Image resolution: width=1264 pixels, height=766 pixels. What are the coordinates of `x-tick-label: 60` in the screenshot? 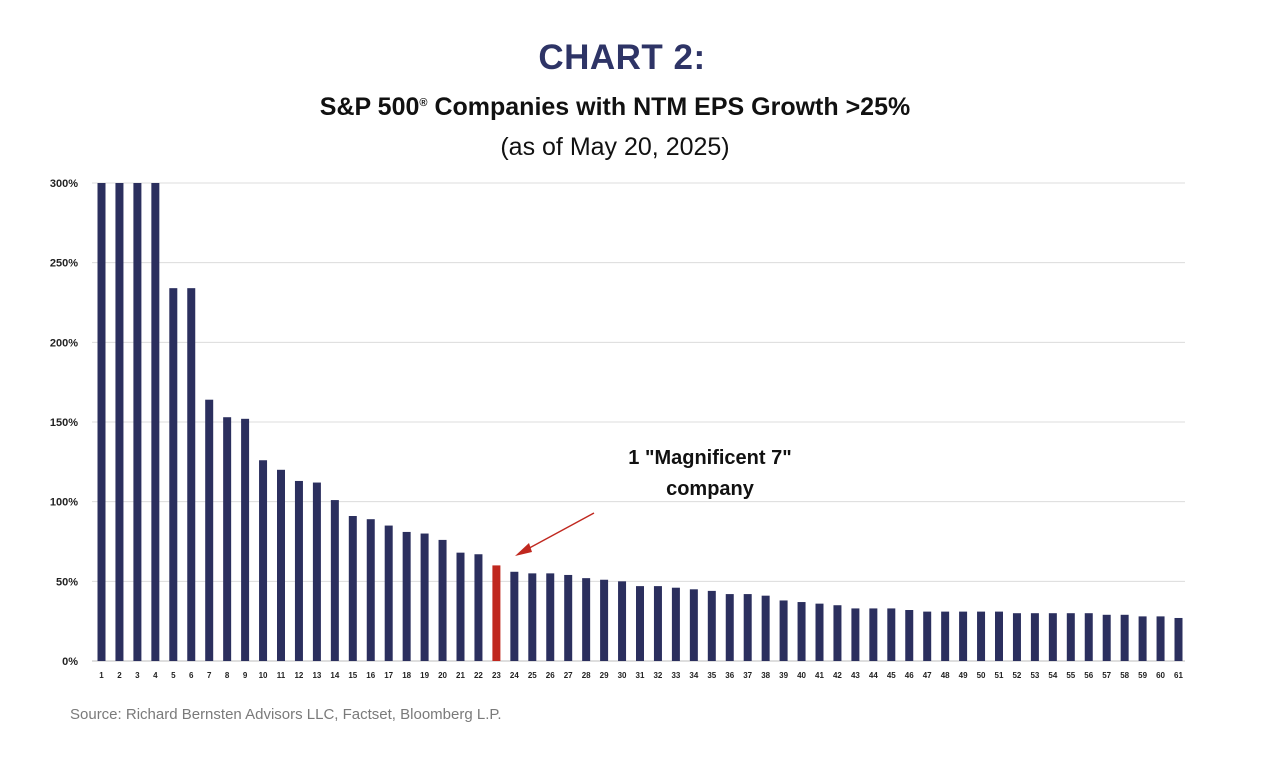 It's located at (1160, 675).